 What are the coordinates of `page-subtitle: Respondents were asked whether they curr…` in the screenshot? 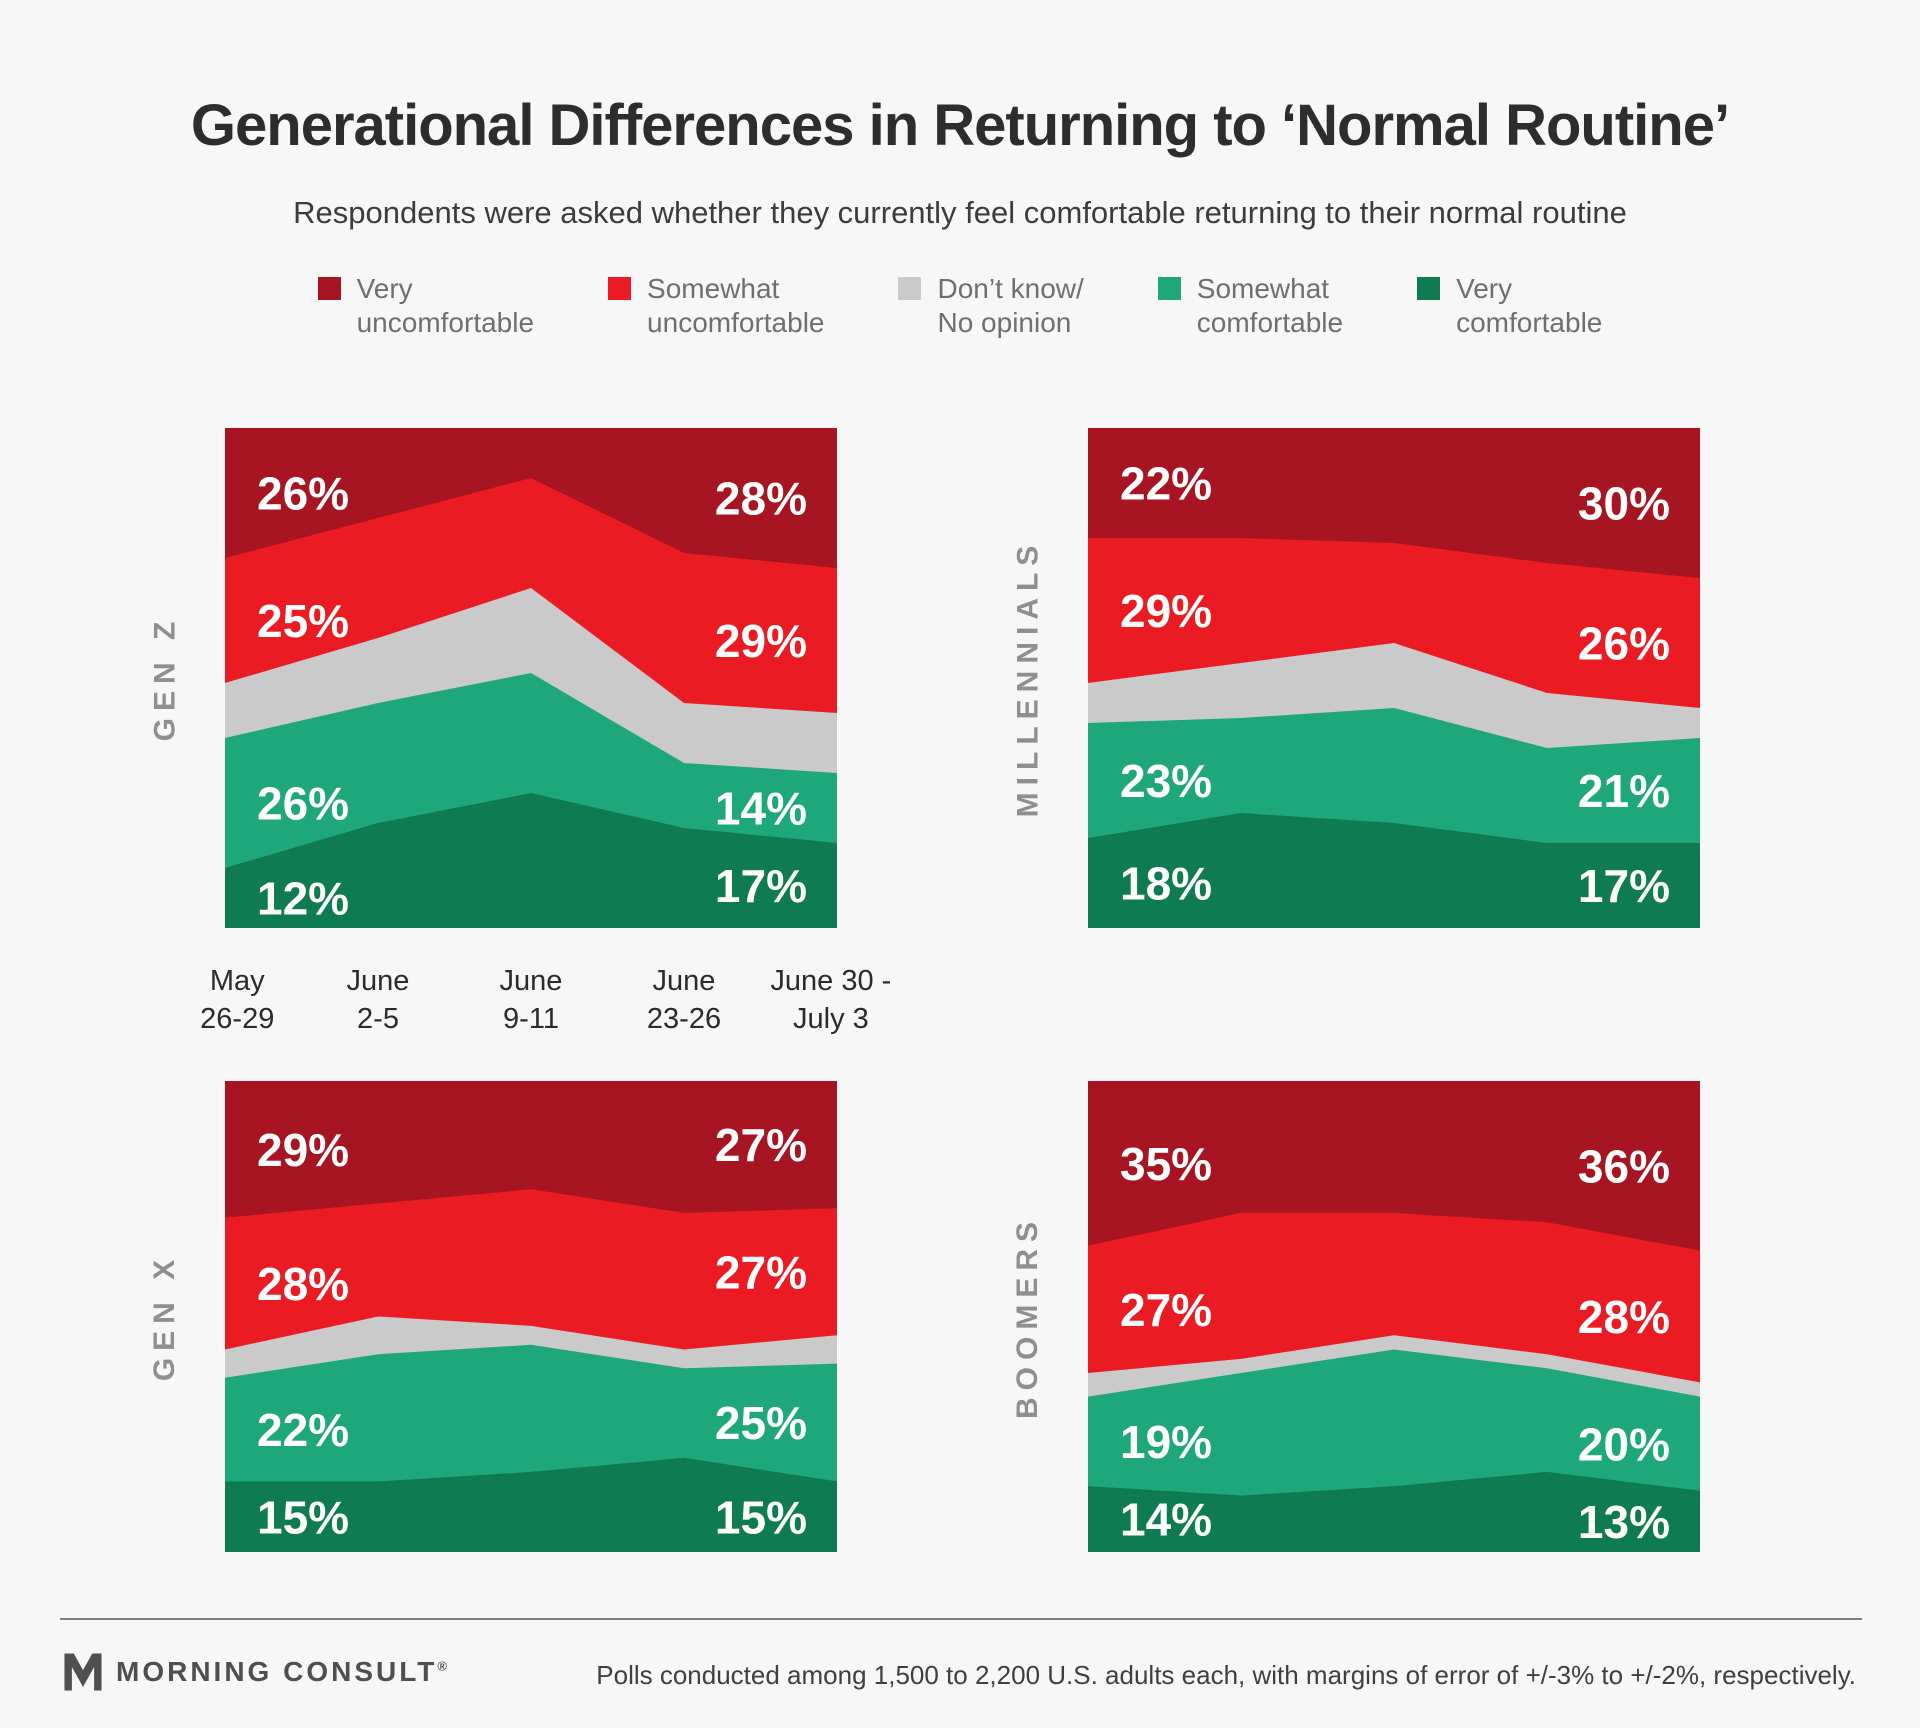 It's located at (960, 212).